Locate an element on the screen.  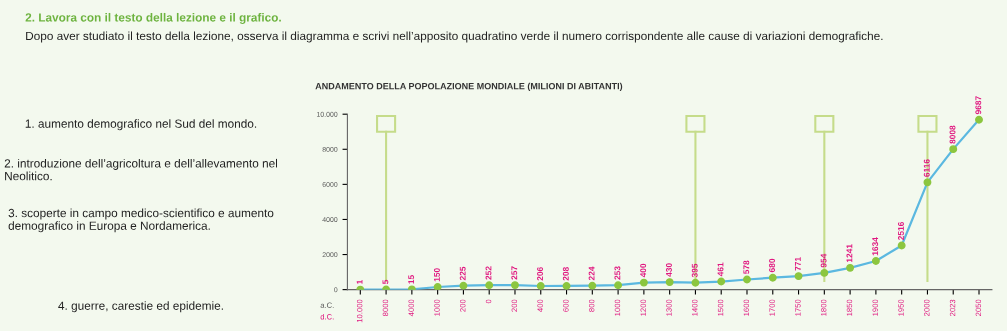
data-label: 680 is located at coordinates (772, 265).